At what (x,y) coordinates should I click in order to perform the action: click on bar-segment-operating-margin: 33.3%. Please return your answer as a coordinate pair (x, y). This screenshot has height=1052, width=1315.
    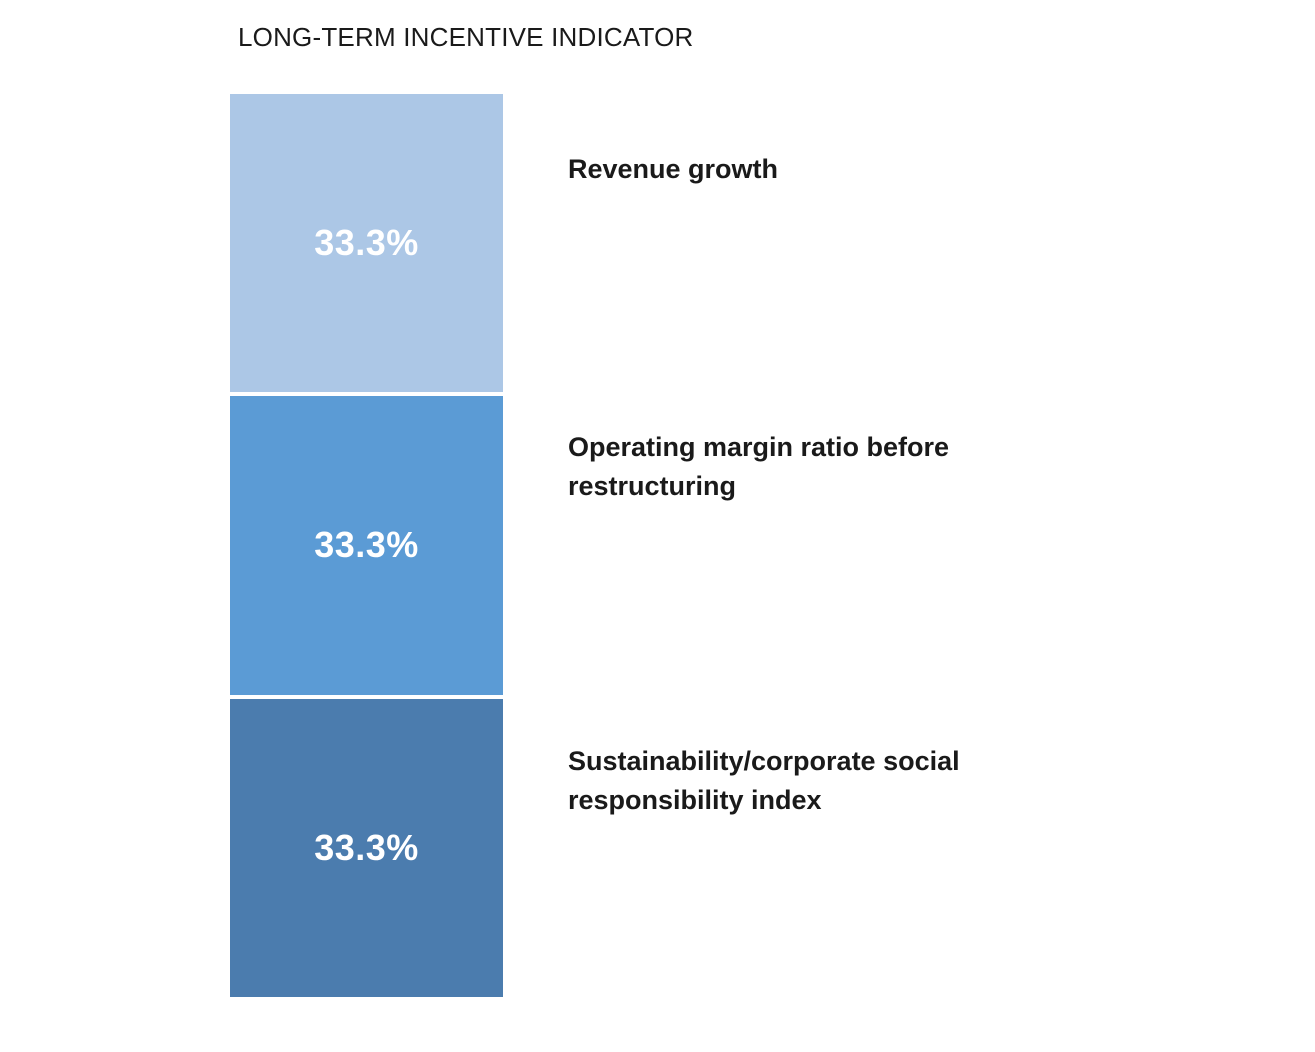
    Looking at the image, I should click on (366, 545).